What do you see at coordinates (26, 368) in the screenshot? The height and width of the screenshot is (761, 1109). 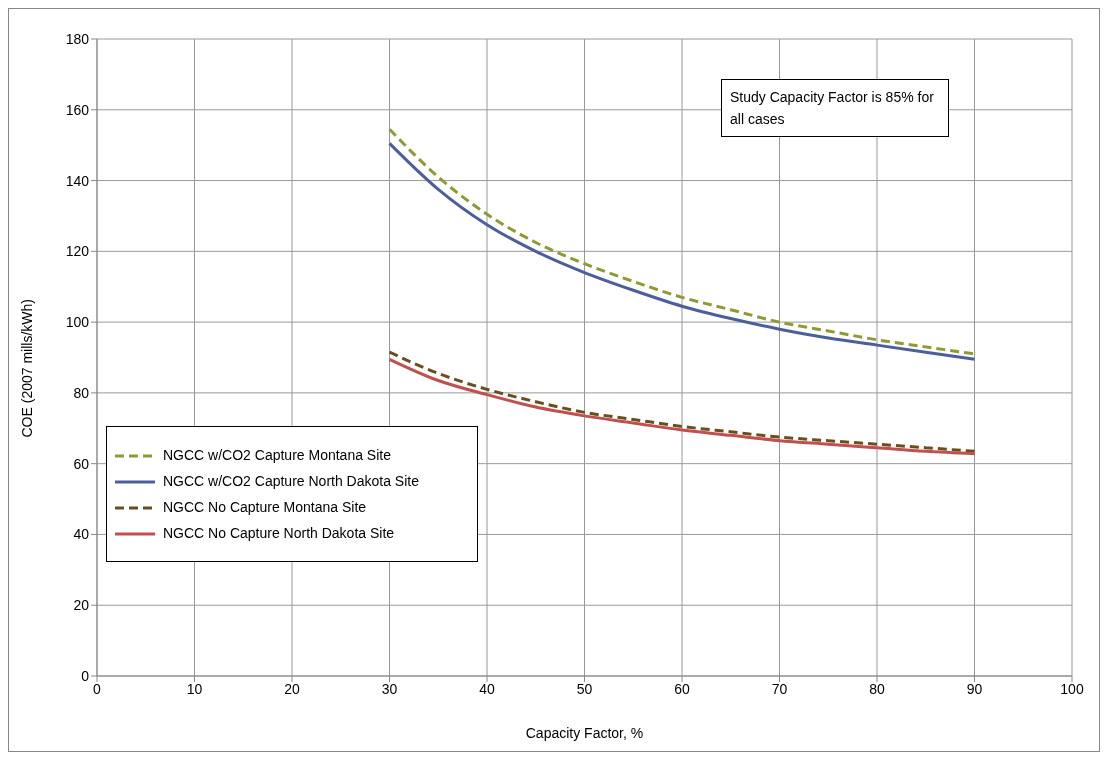 I see `y-axis-title: COE (2007 mills/kWh)` at bounding box center [26, 368].